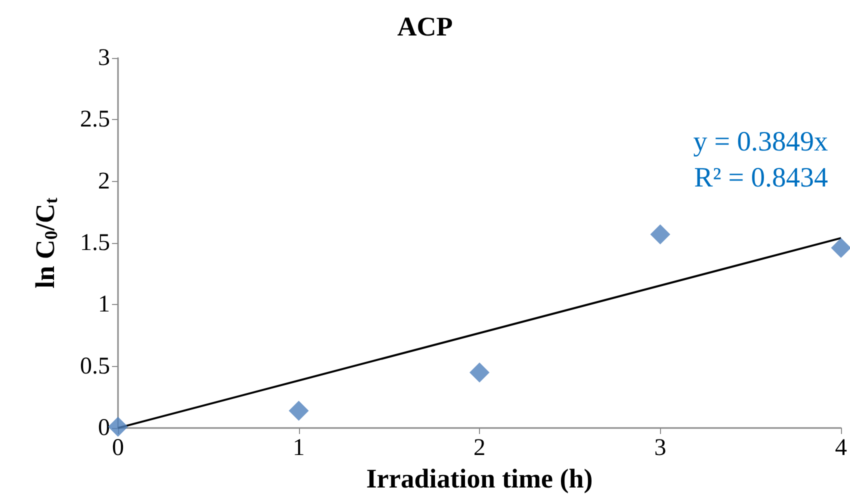 This screenshot has height=503, width=850. I want to click on x-axis-title: Irradiation time (h), so click(479, 478).